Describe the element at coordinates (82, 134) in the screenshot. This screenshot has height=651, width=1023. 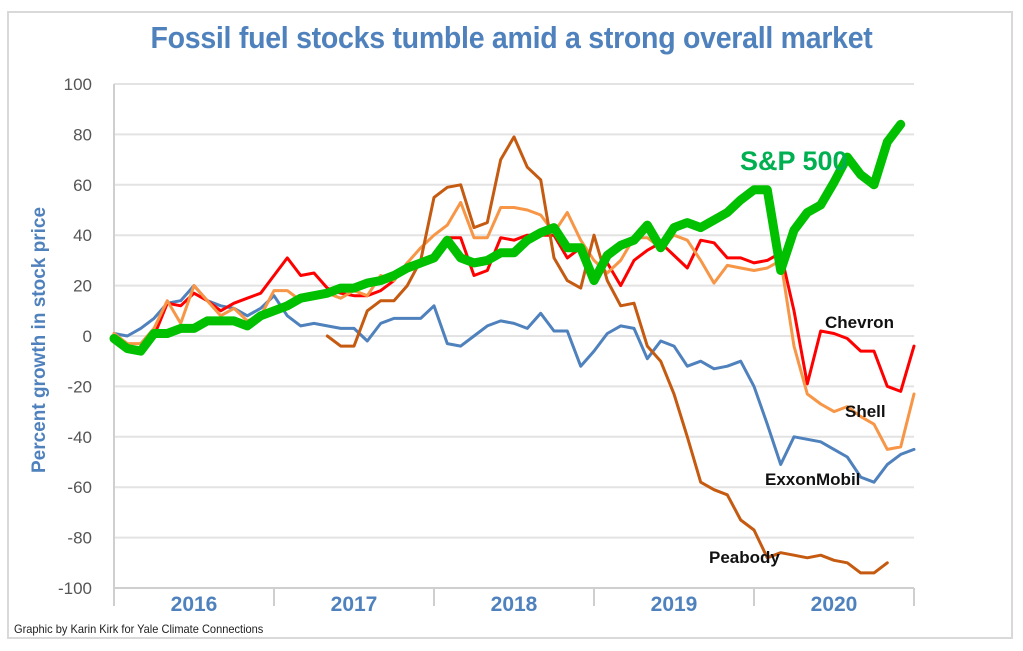
I see `y-tick-label: 80` at that location.